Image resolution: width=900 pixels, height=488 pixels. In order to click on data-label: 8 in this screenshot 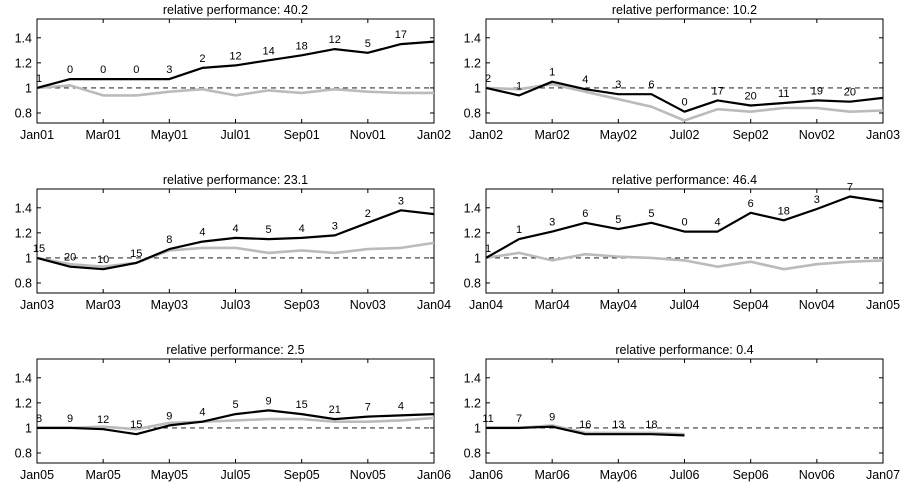, I will do `click(39, 419)`.